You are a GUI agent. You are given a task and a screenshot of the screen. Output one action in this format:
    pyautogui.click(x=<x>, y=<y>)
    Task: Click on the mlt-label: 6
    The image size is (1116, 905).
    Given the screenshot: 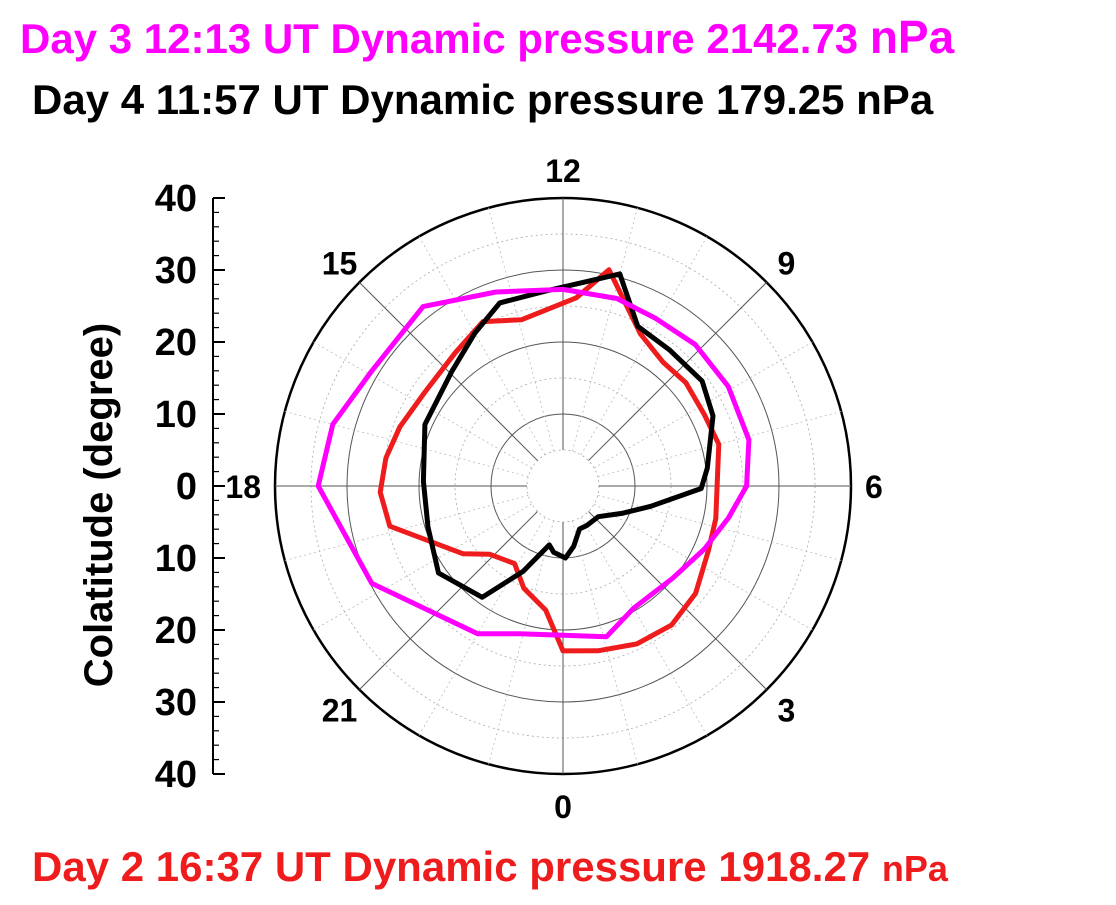 What is the action you would take?
    pyautogui.click(x=874, y=487)
    